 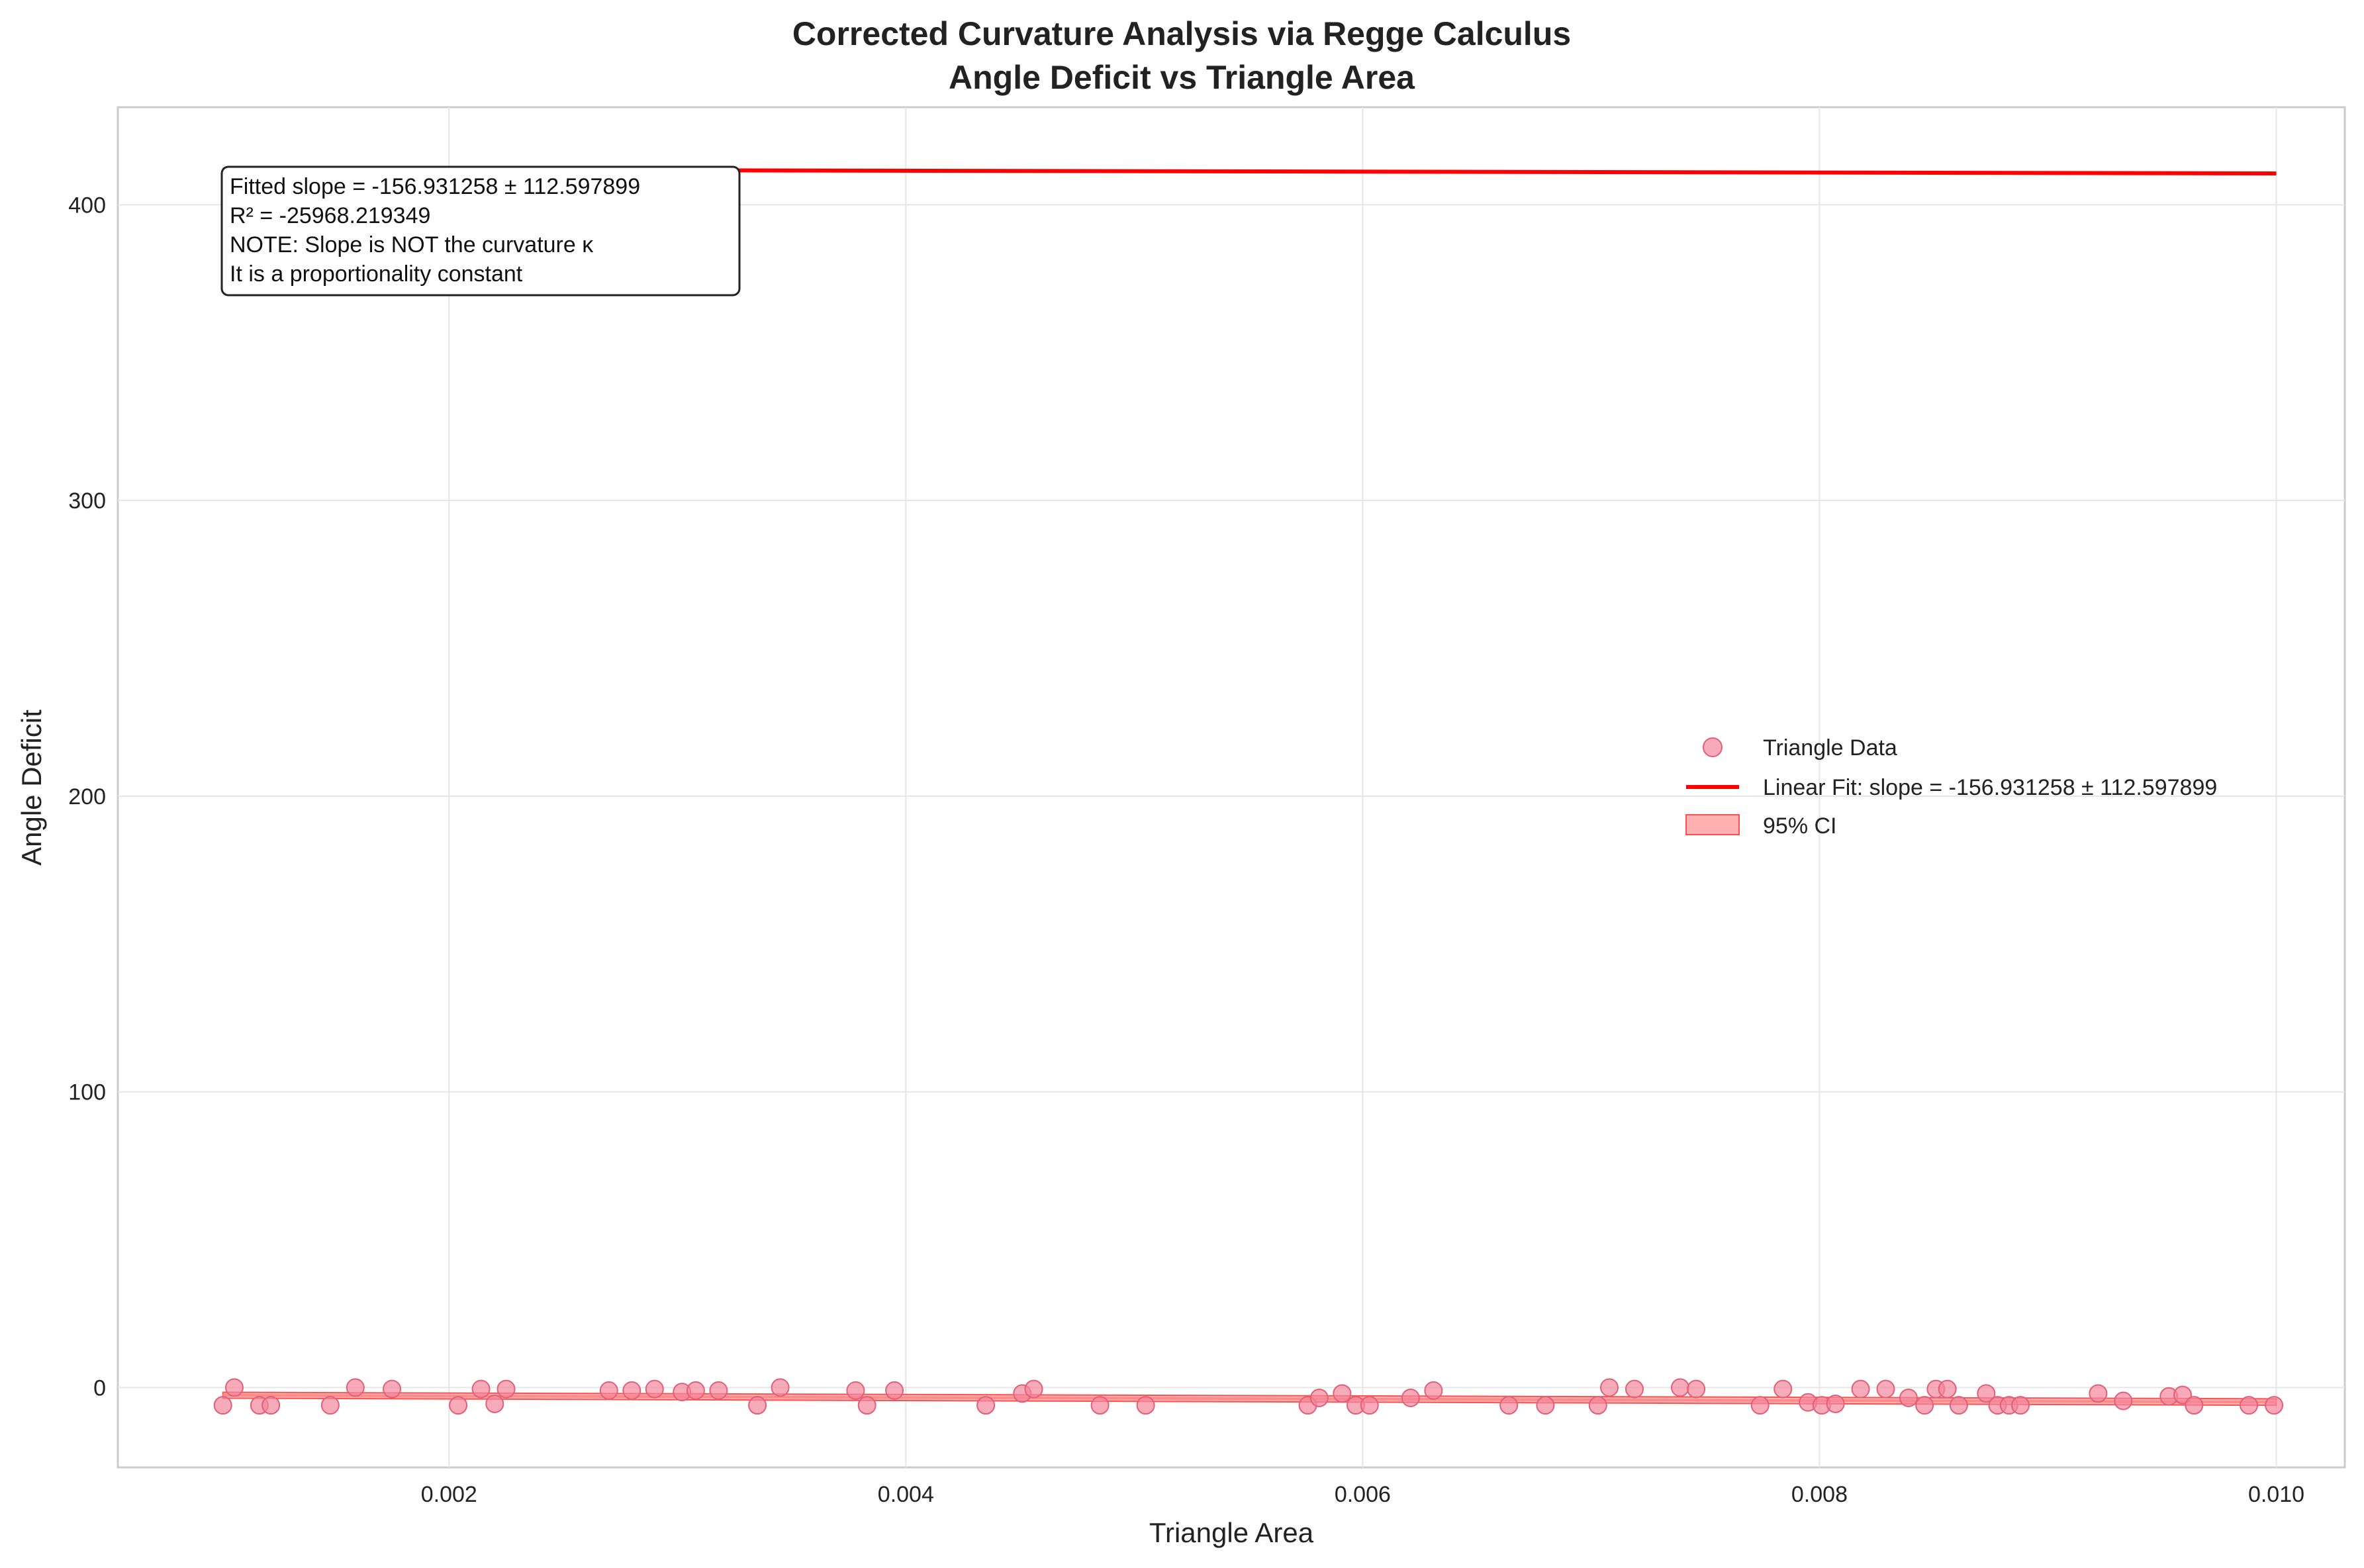 I want to click on x-axis-ticks: 0.002 0.004 0.006 0.008 0.010, so click(x=1363, y=1494).